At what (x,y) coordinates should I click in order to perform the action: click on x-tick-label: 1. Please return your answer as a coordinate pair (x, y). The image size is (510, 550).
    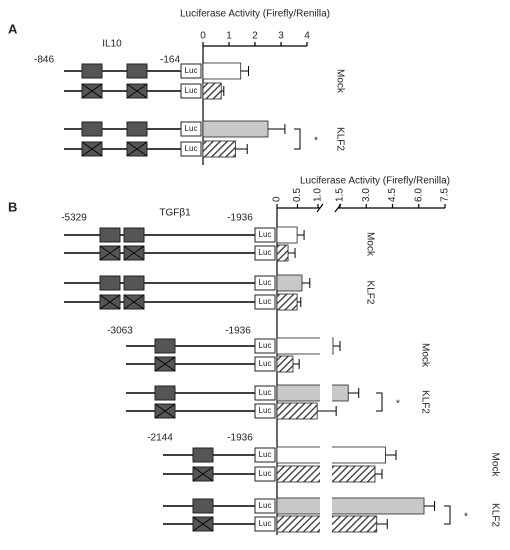
    Looking at the image, I should click on (229, 36).